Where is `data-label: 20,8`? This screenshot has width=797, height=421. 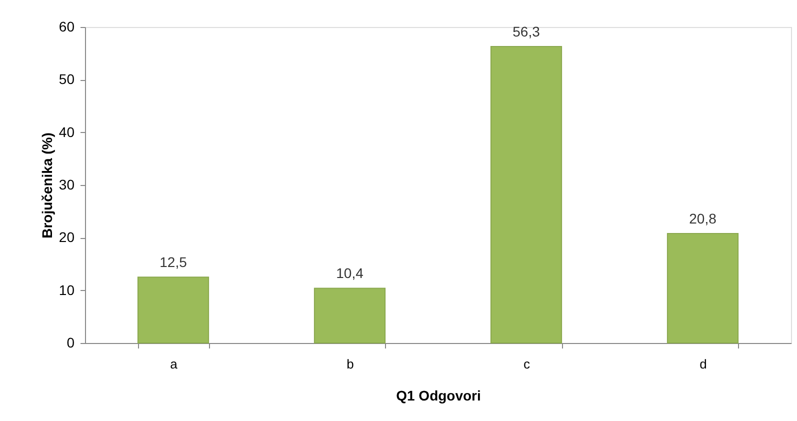
data-label: 20,8 is located at coordinates (703, 218).